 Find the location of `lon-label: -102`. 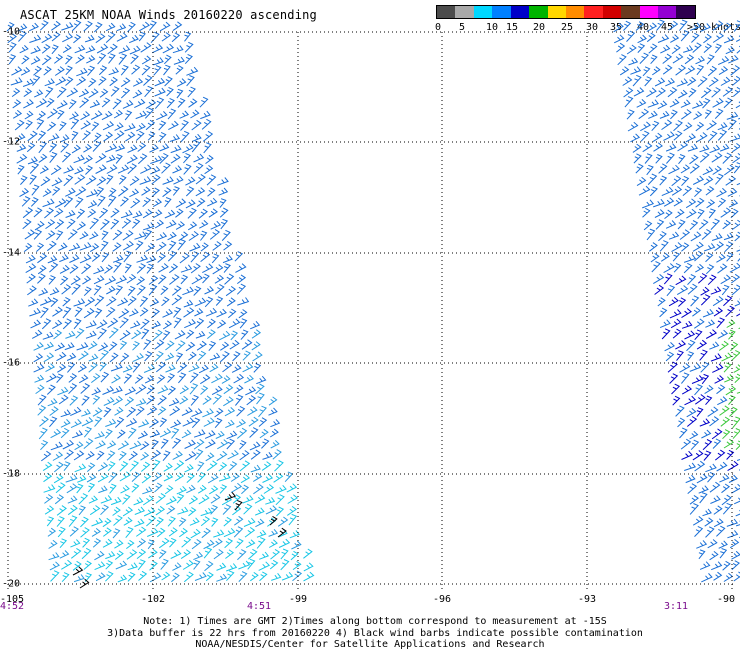

lon-label: -102 is located at coordinates (153, 599).